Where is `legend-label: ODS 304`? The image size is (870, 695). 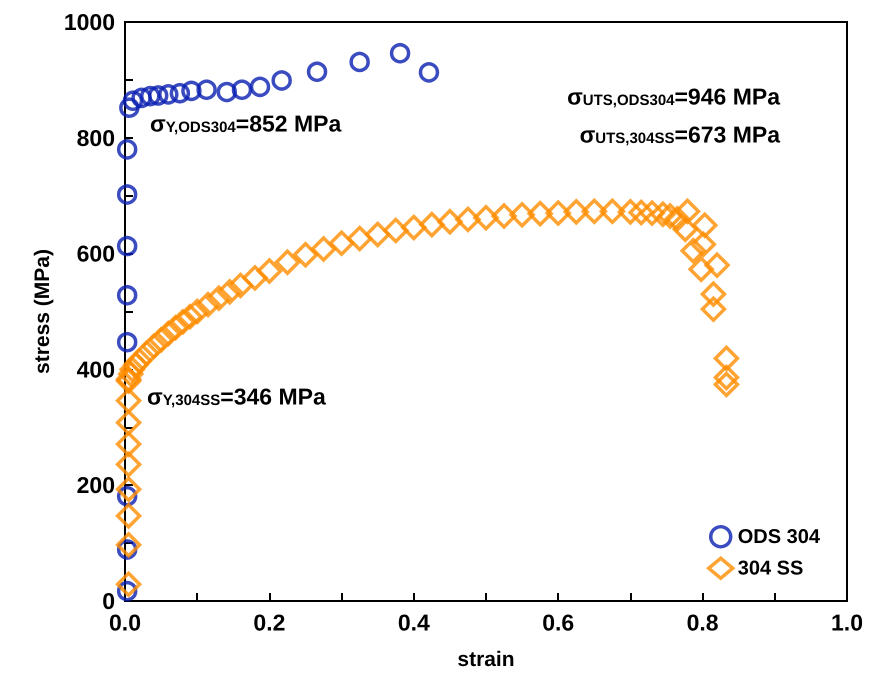 legend-label: ODS 304 is located at coordinates (779, 537).